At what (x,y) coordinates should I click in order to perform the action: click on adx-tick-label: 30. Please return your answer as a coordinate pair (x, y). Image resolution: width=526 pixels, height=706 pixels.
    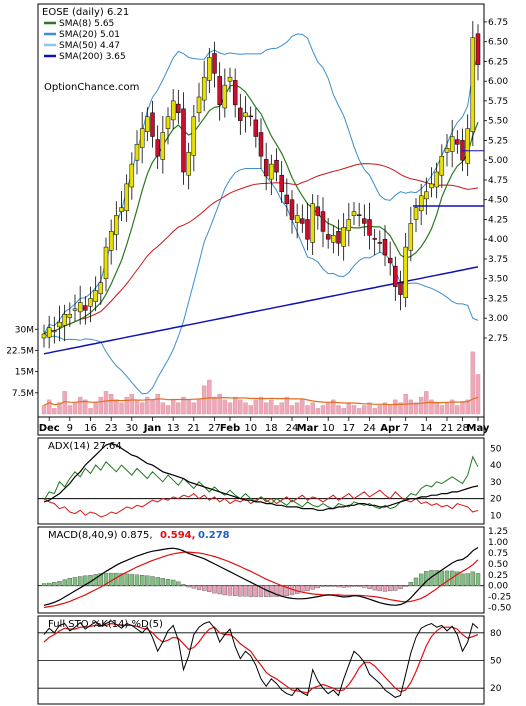
    Looking at the image, I should click on (496, 483).